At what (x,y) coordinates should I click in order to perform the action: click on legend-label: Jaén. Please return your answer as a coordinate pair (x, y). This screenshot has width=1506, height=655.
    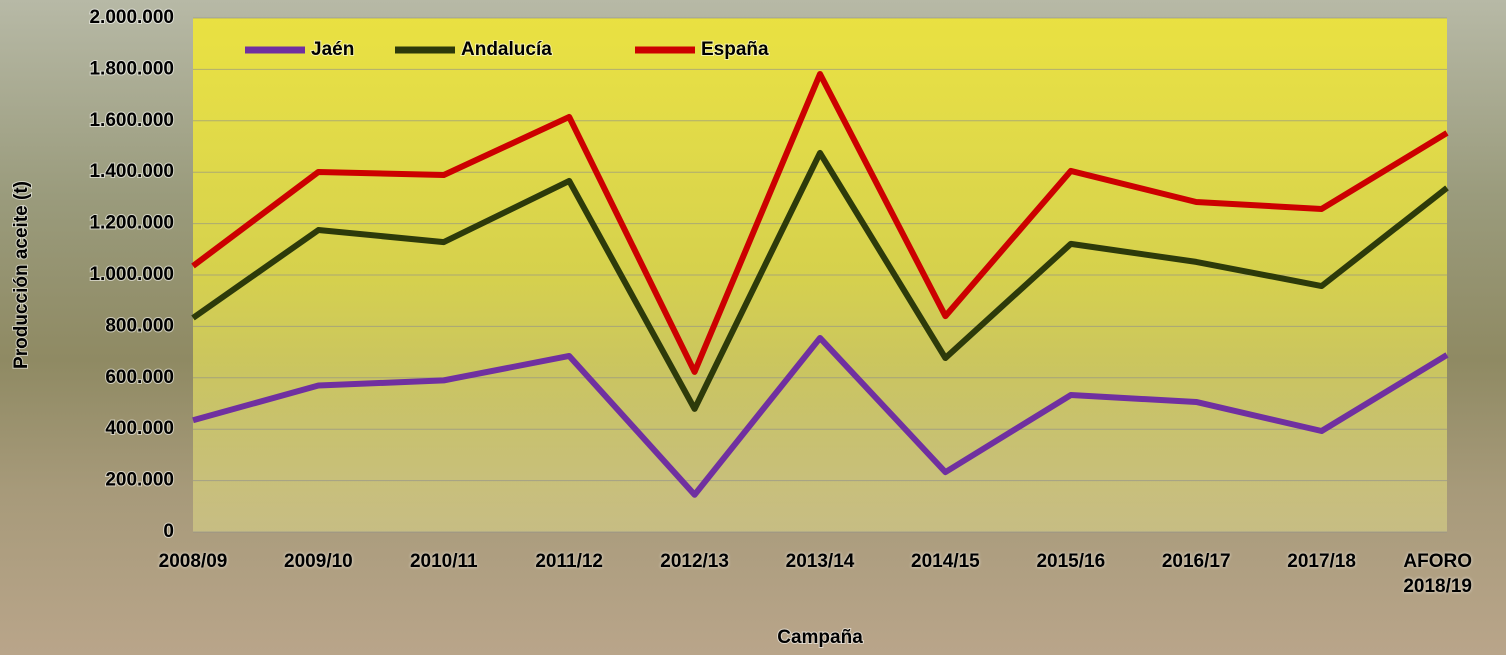
    Looking at the image, I should click on (332, 49).